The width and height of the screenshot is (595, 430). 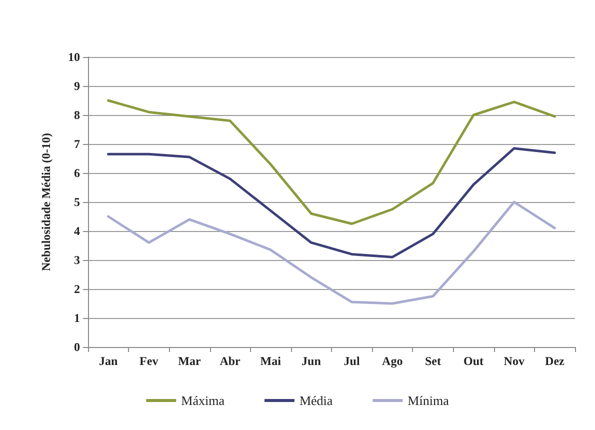 I want to click on x-tick-label: Out, so click(x=474, y=361).